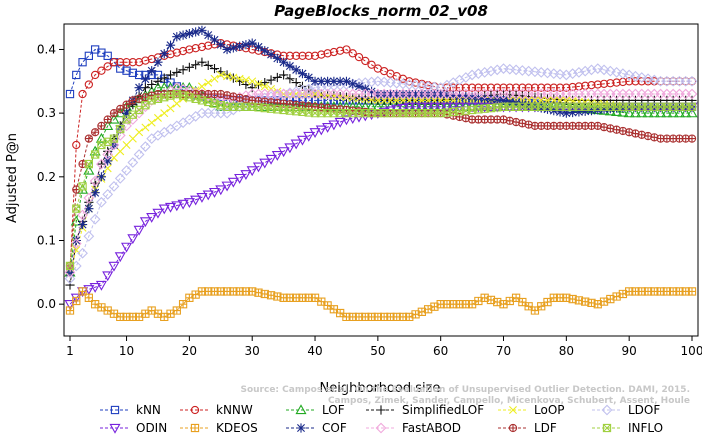  What do you see at coordinates (219, 427) in the screenshot?
I see `legend-item-kdeos: KDEOS` at bounding box center [219, 427].